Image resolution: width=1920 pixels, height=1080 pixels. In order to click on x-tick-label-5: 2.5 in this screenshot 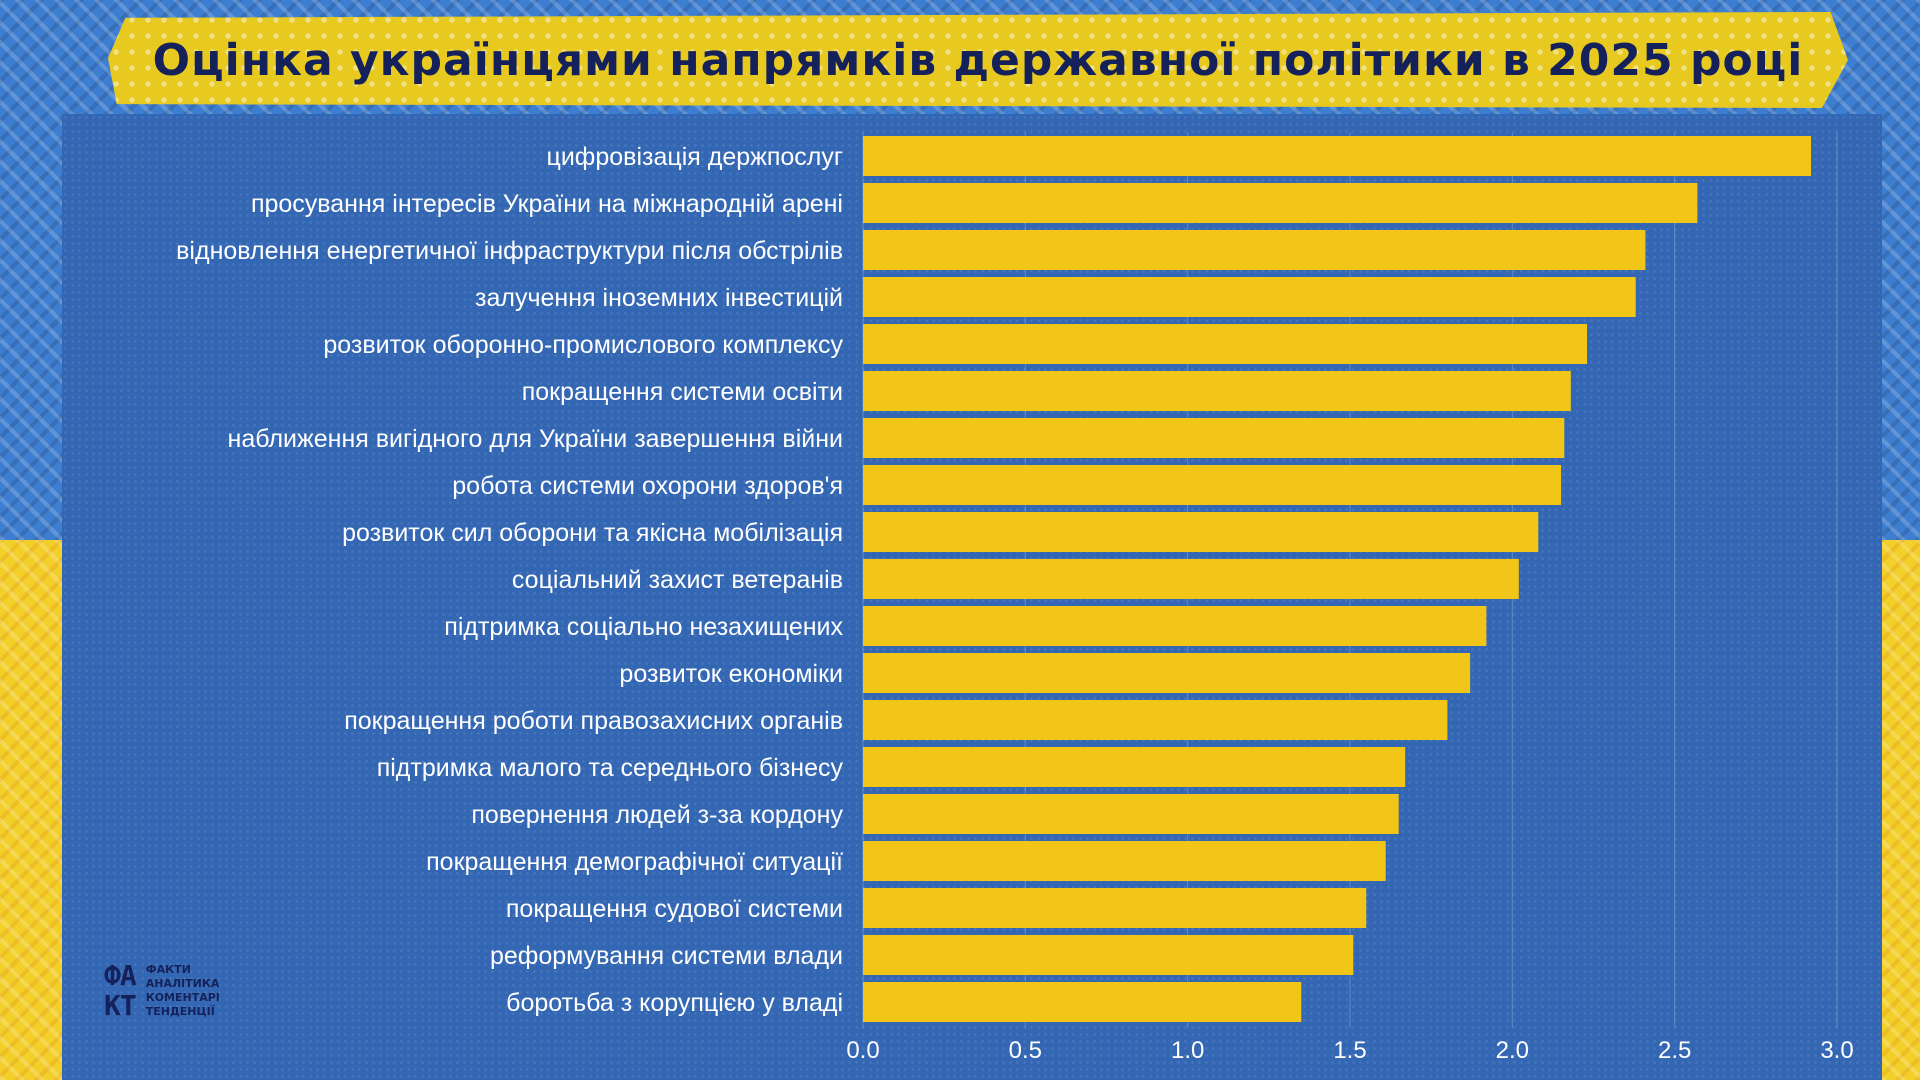, I will do `click(1674, 1050)`.